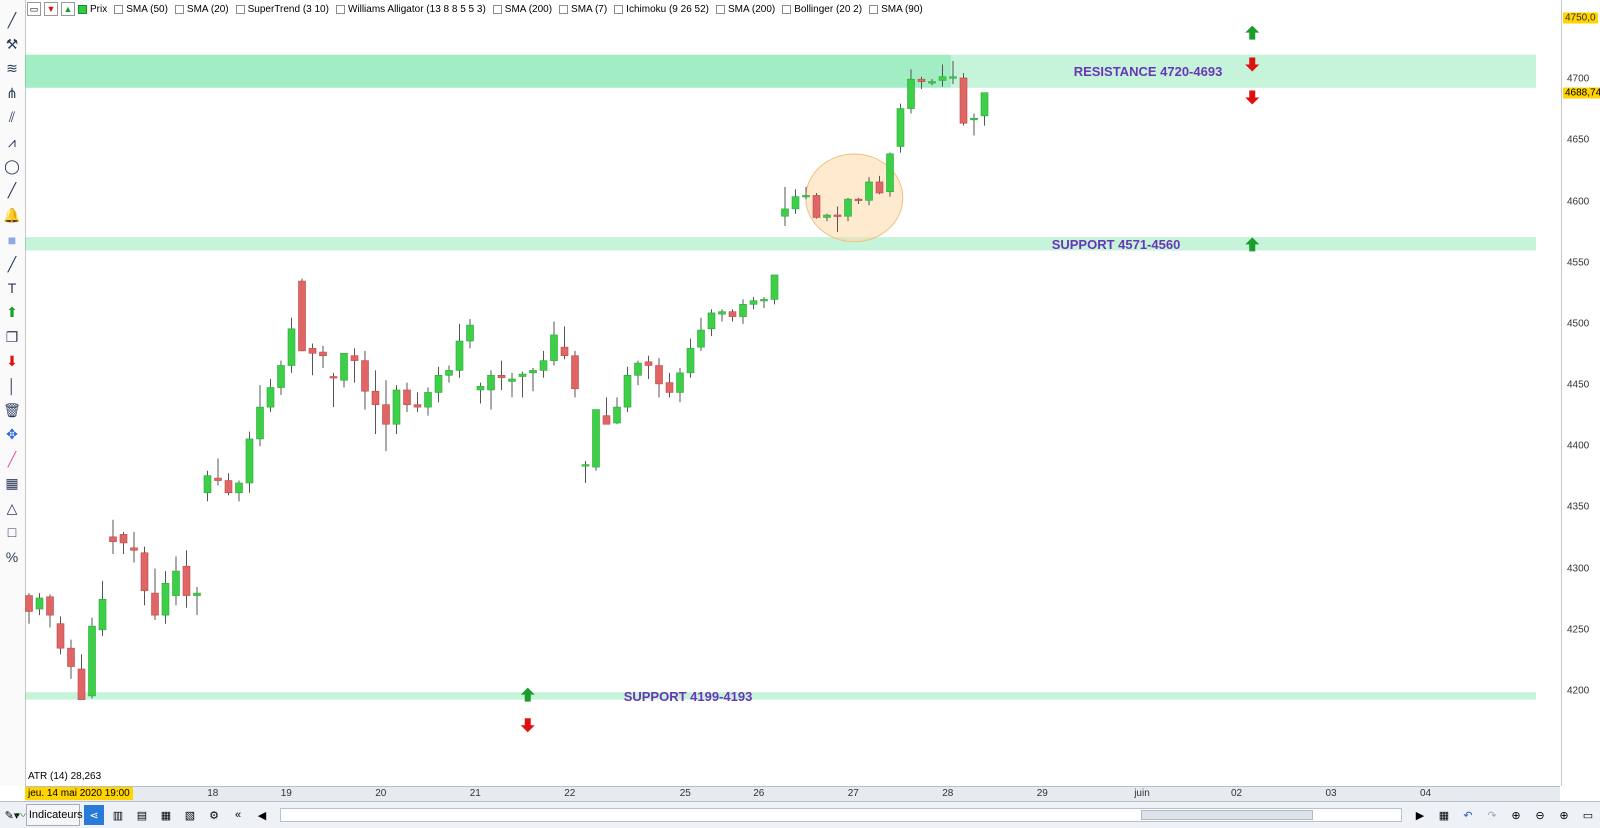  What do you see at coordinates (570, 793) in the screenshot?
I see `date-tick-label: 22` at bounding box center [570, 793].